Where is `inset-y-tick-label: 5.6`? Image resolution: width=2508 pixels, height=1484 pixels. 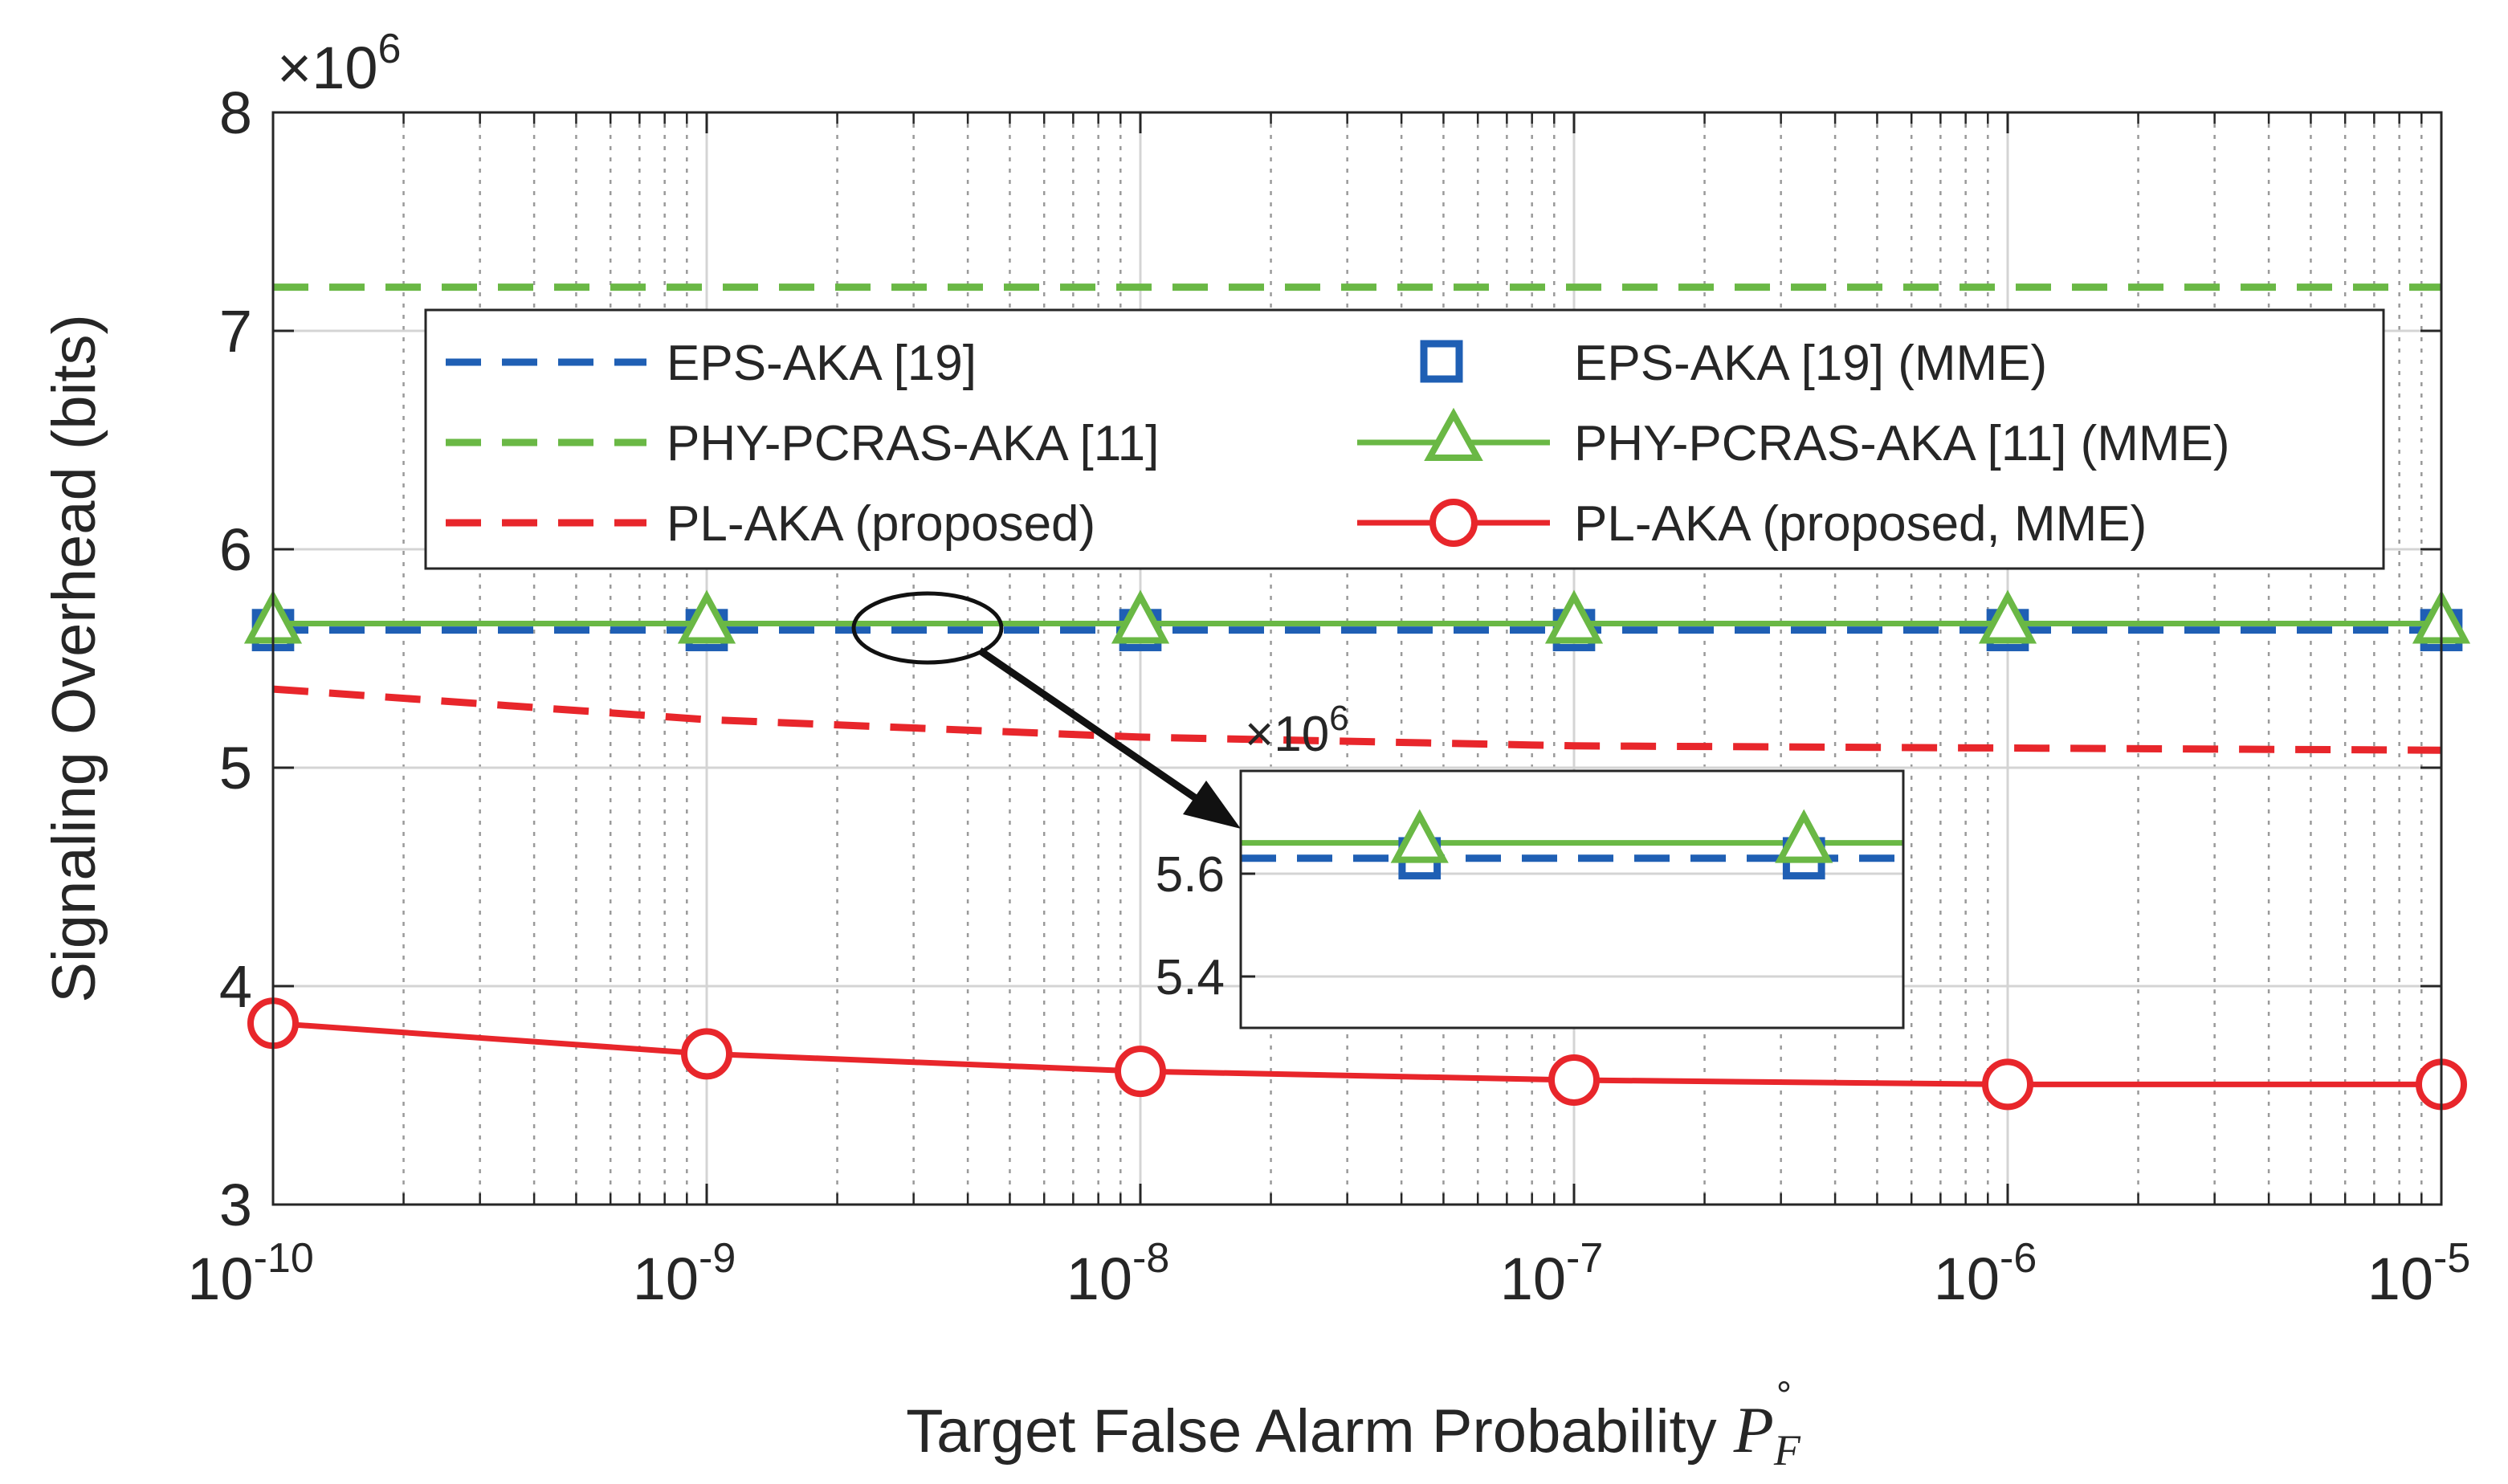
inset-y-tick-label: 5.6 is located at coordinates (1190, 875).